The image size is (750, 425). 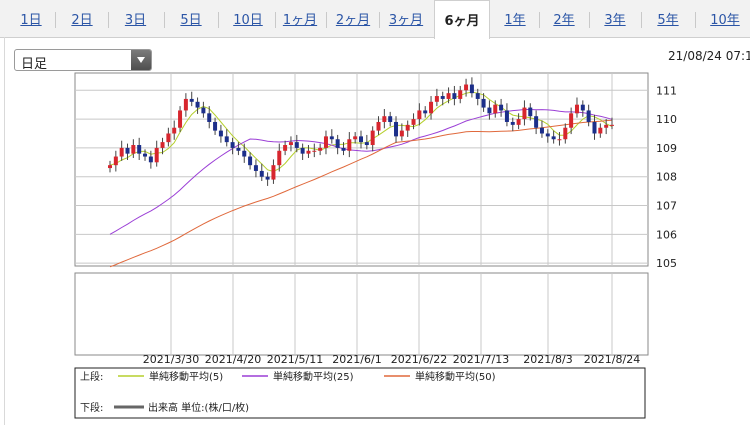 I want to click on y-tick-label: 106, so click(x=666, y=234).